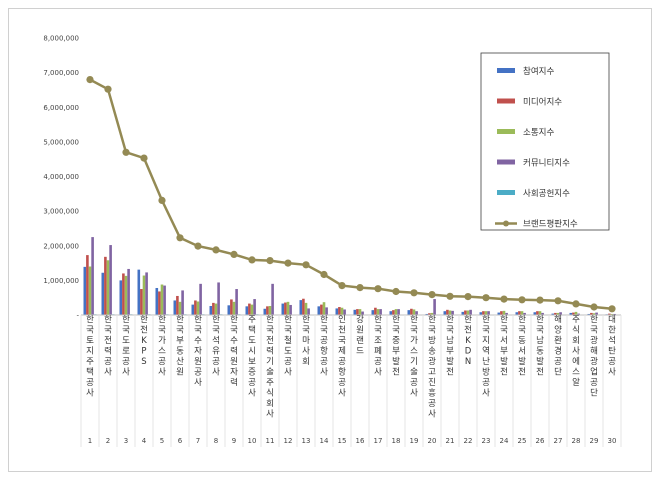  Describe the element at coordinates (288, 441) in the screenshot. I see `rank-label: 12` at that location.